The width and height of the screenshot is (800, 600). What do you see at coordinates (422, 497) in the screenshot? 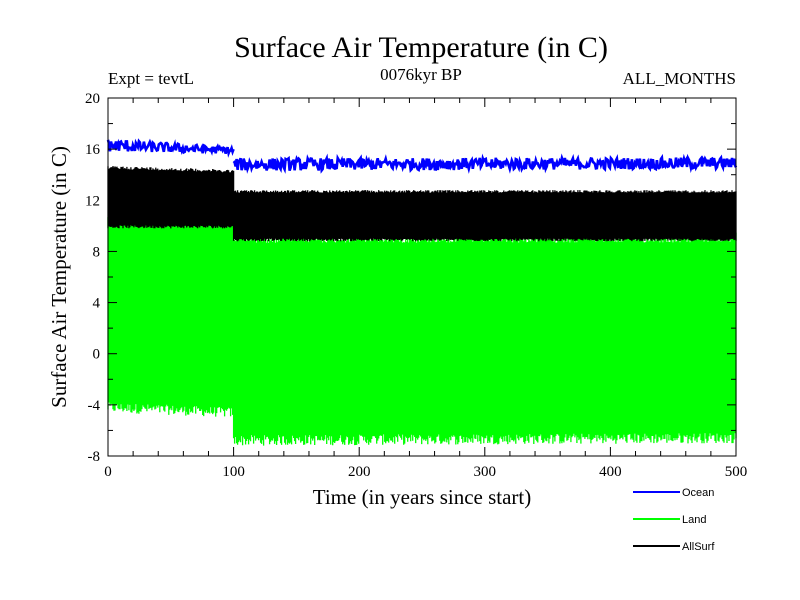
I see `x-axis-title: Time (in years since start)` at bounding box center [422, 497].